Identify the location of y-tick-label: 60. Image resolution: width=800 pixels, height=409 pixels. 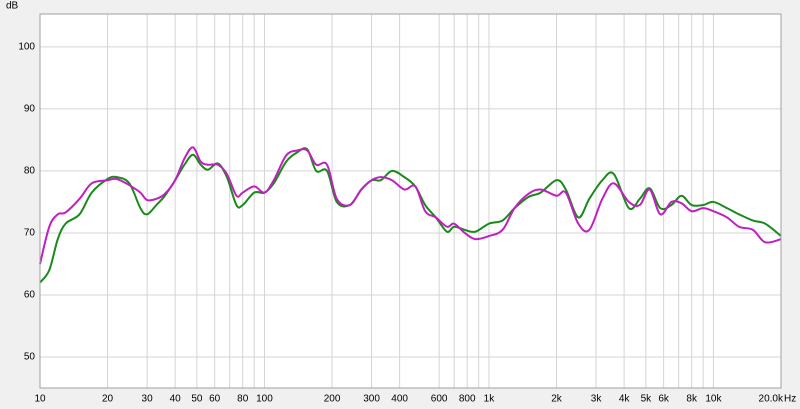
(30, 295).